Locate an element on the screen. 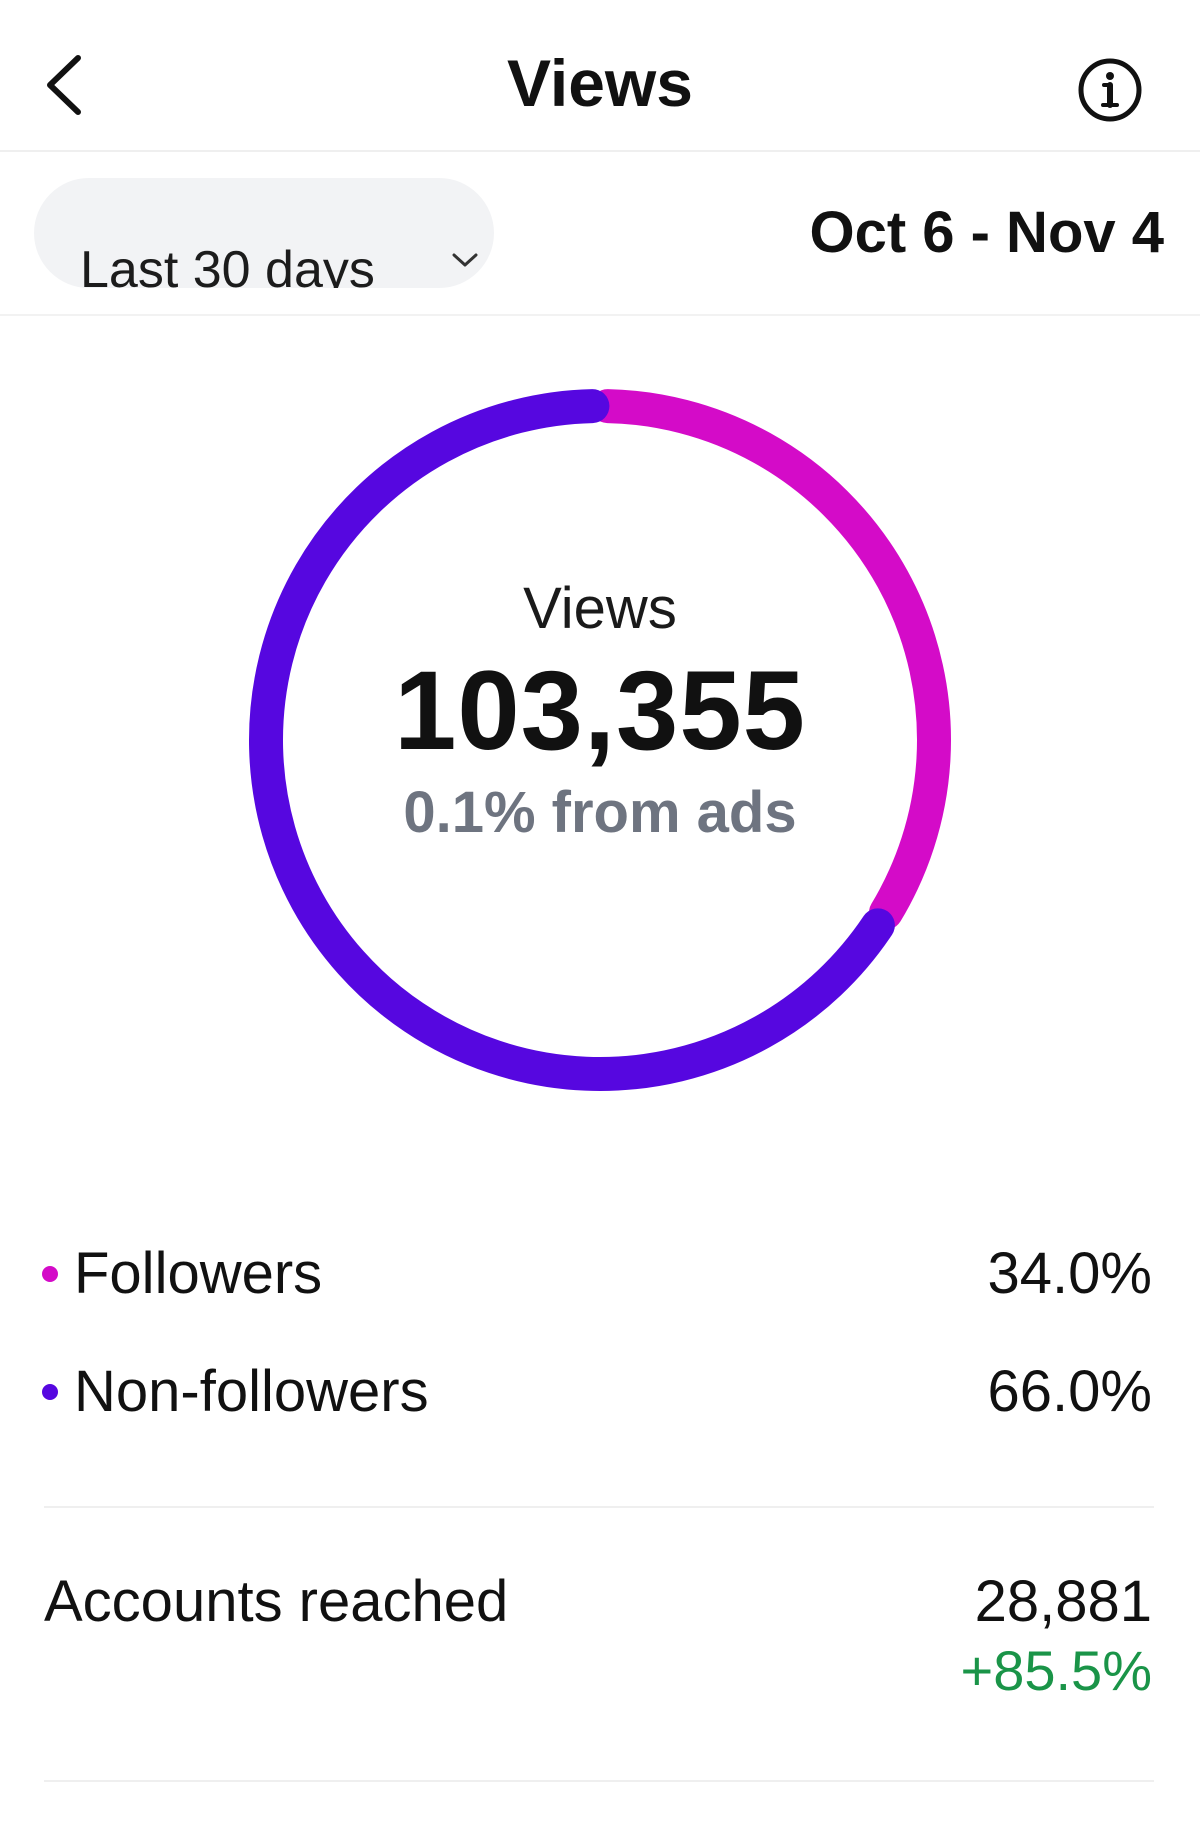 Image resolution: width=1200 pixels, height=1840 pixels. views-total: 103,355 is located at coordinates (600, 710).